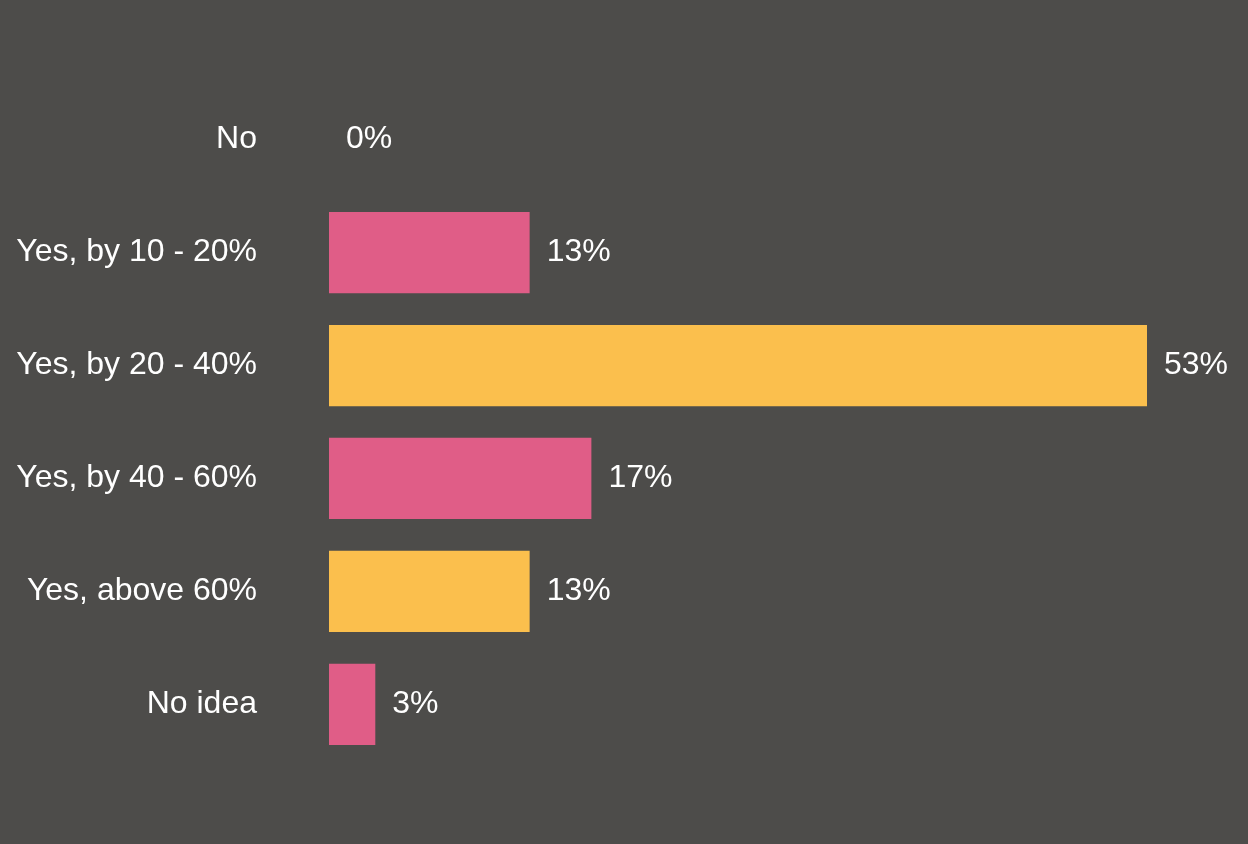 Image resolution: width=1248 pixels, height=844 pixels. What do you see at coordinates (136, 476) in the screenshot?
I see `y-tick-label: Yes, by 40 - 60%` at bounding box center [136, 476].